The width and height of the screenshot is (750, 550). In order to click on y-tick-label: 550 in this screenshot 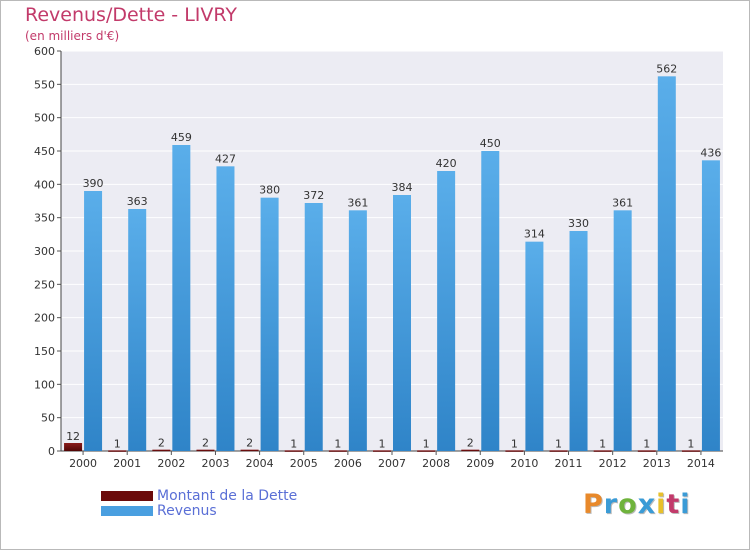, I will do `click(44, 84)`.